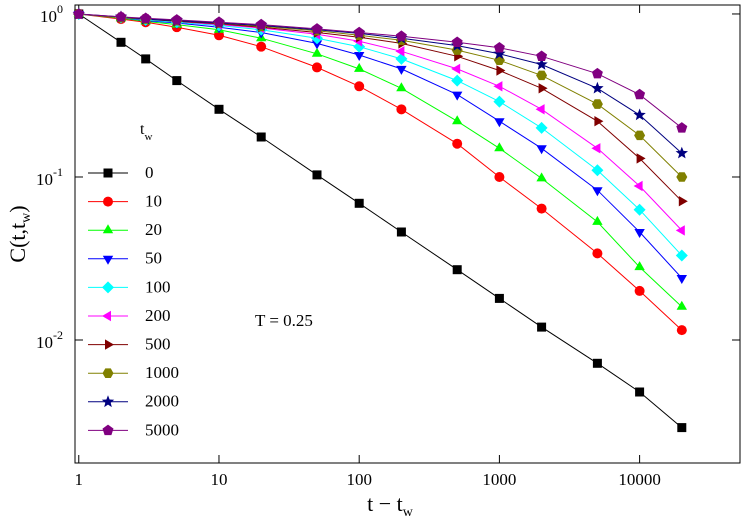  I want to click on y-tick-label: 10⁰, so click(51, 14).